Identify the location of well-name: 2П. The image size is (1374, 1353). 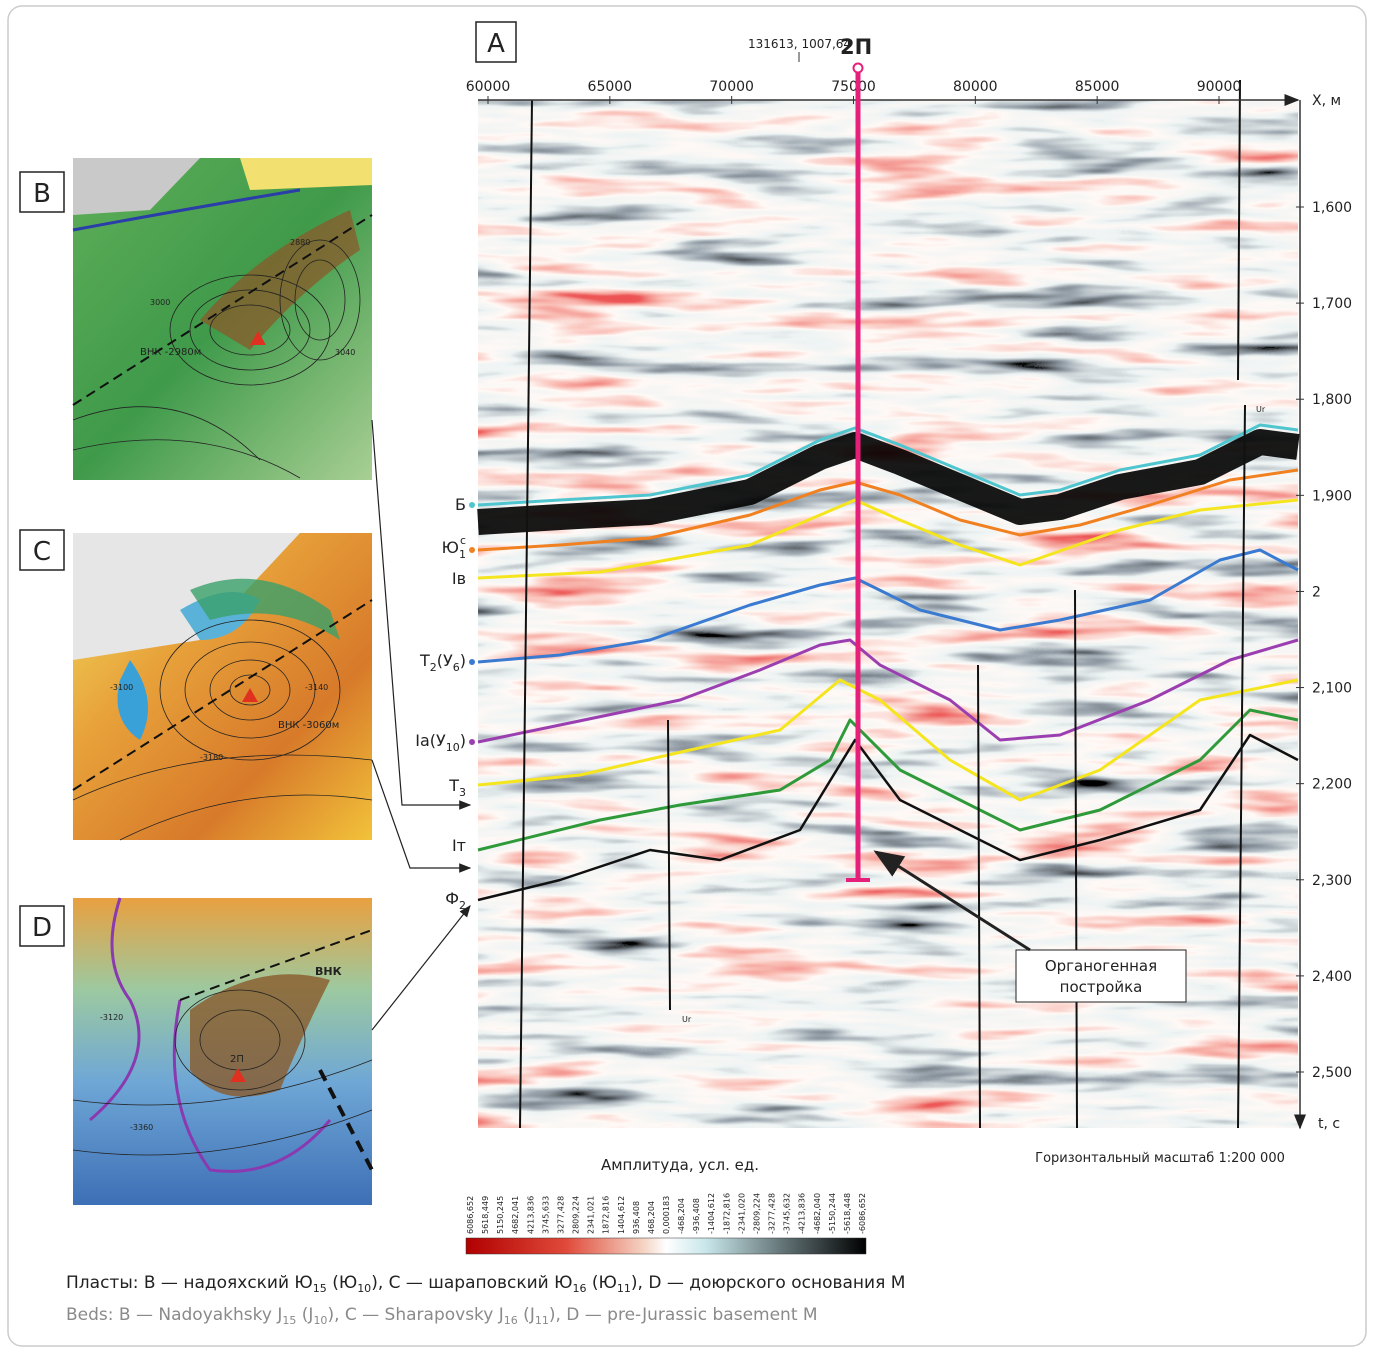
(856, 47).